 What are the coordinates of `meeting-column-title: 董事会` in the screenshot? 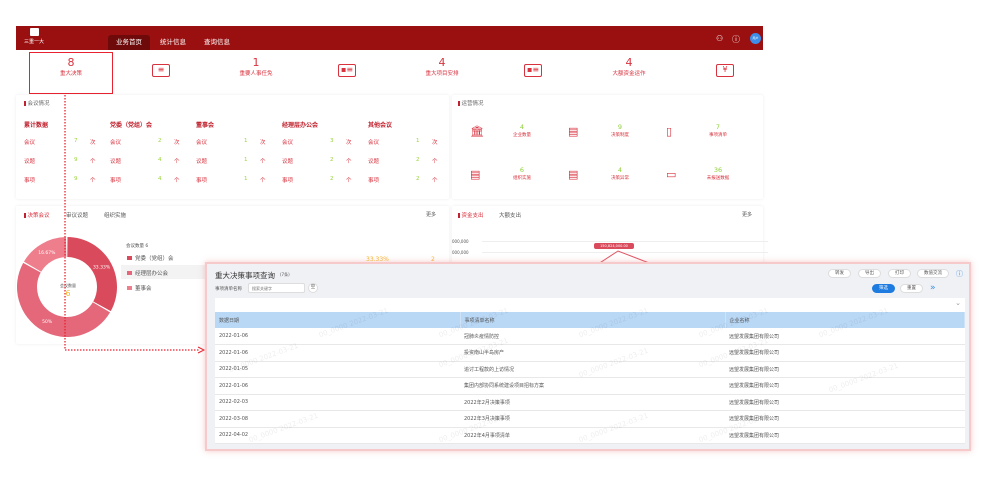 It's located at (205, 125).